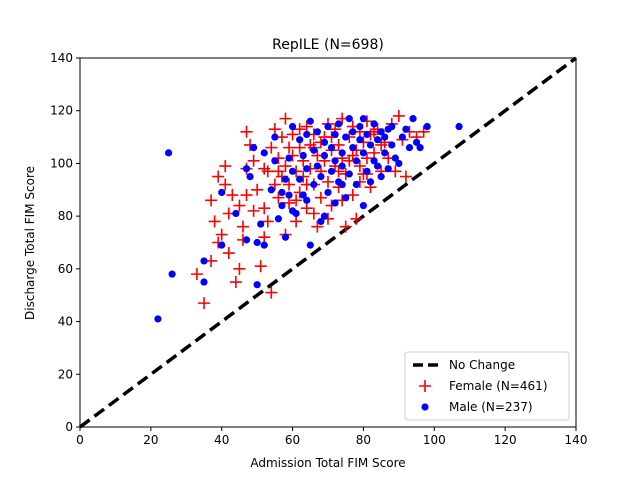 The image size is (640, 484). I want to click on y-tick-label: 120, so click(61, 111).